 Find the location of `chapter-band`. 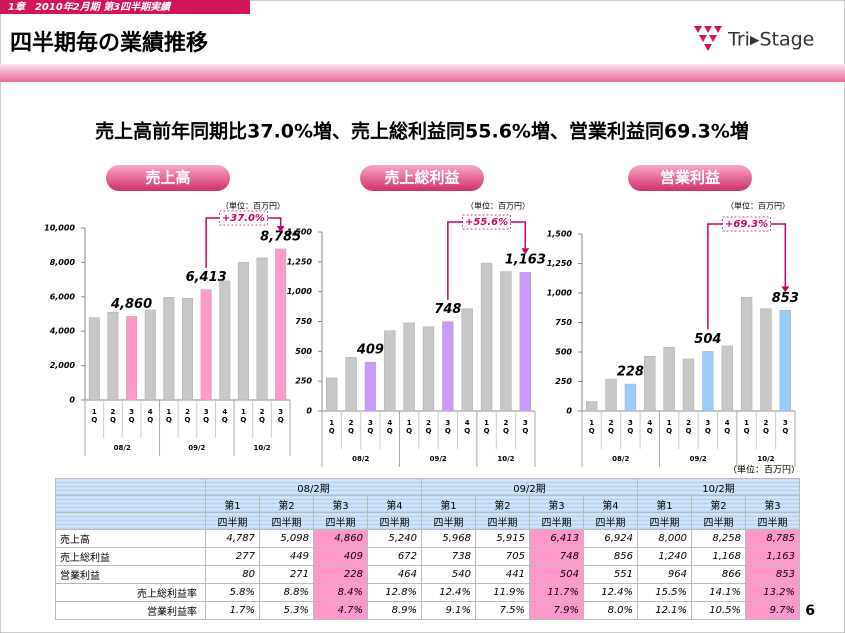

chapter-band is located at coordinates (125, 7).